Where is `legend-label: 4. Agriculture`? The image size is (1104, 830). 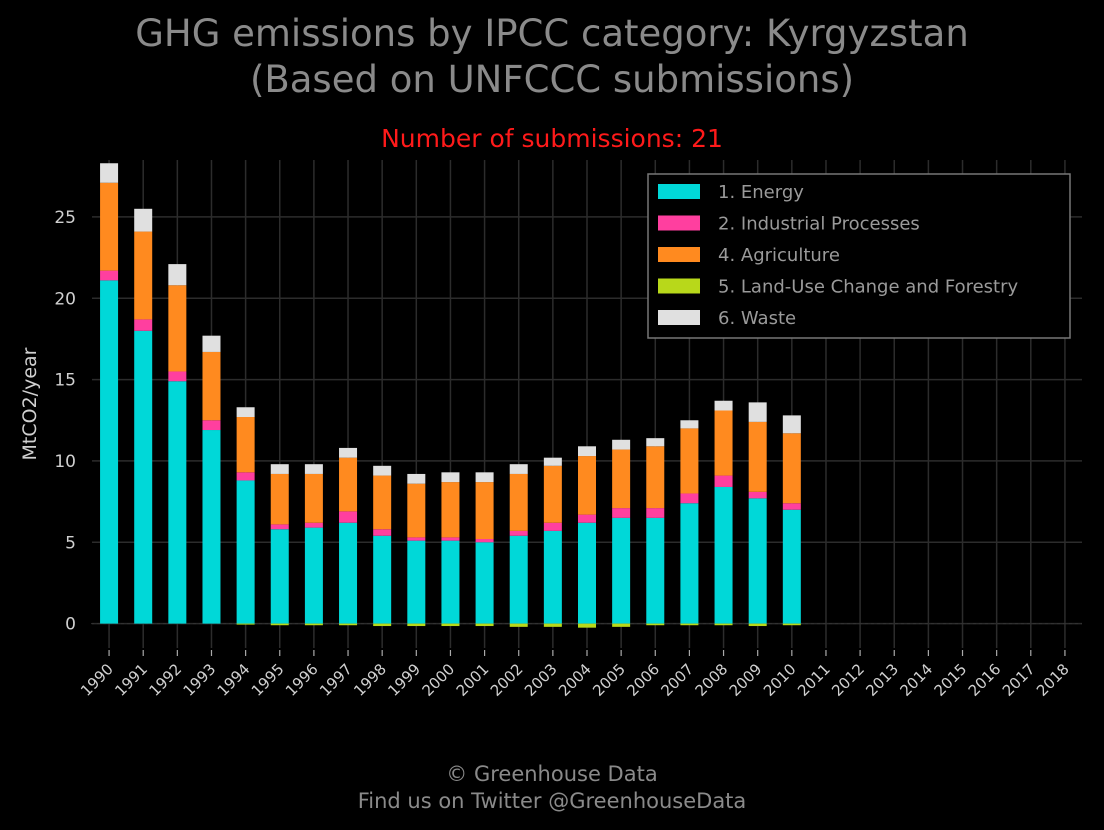 legend-label: 4. Agriculture is located at coordinates (779, 255).